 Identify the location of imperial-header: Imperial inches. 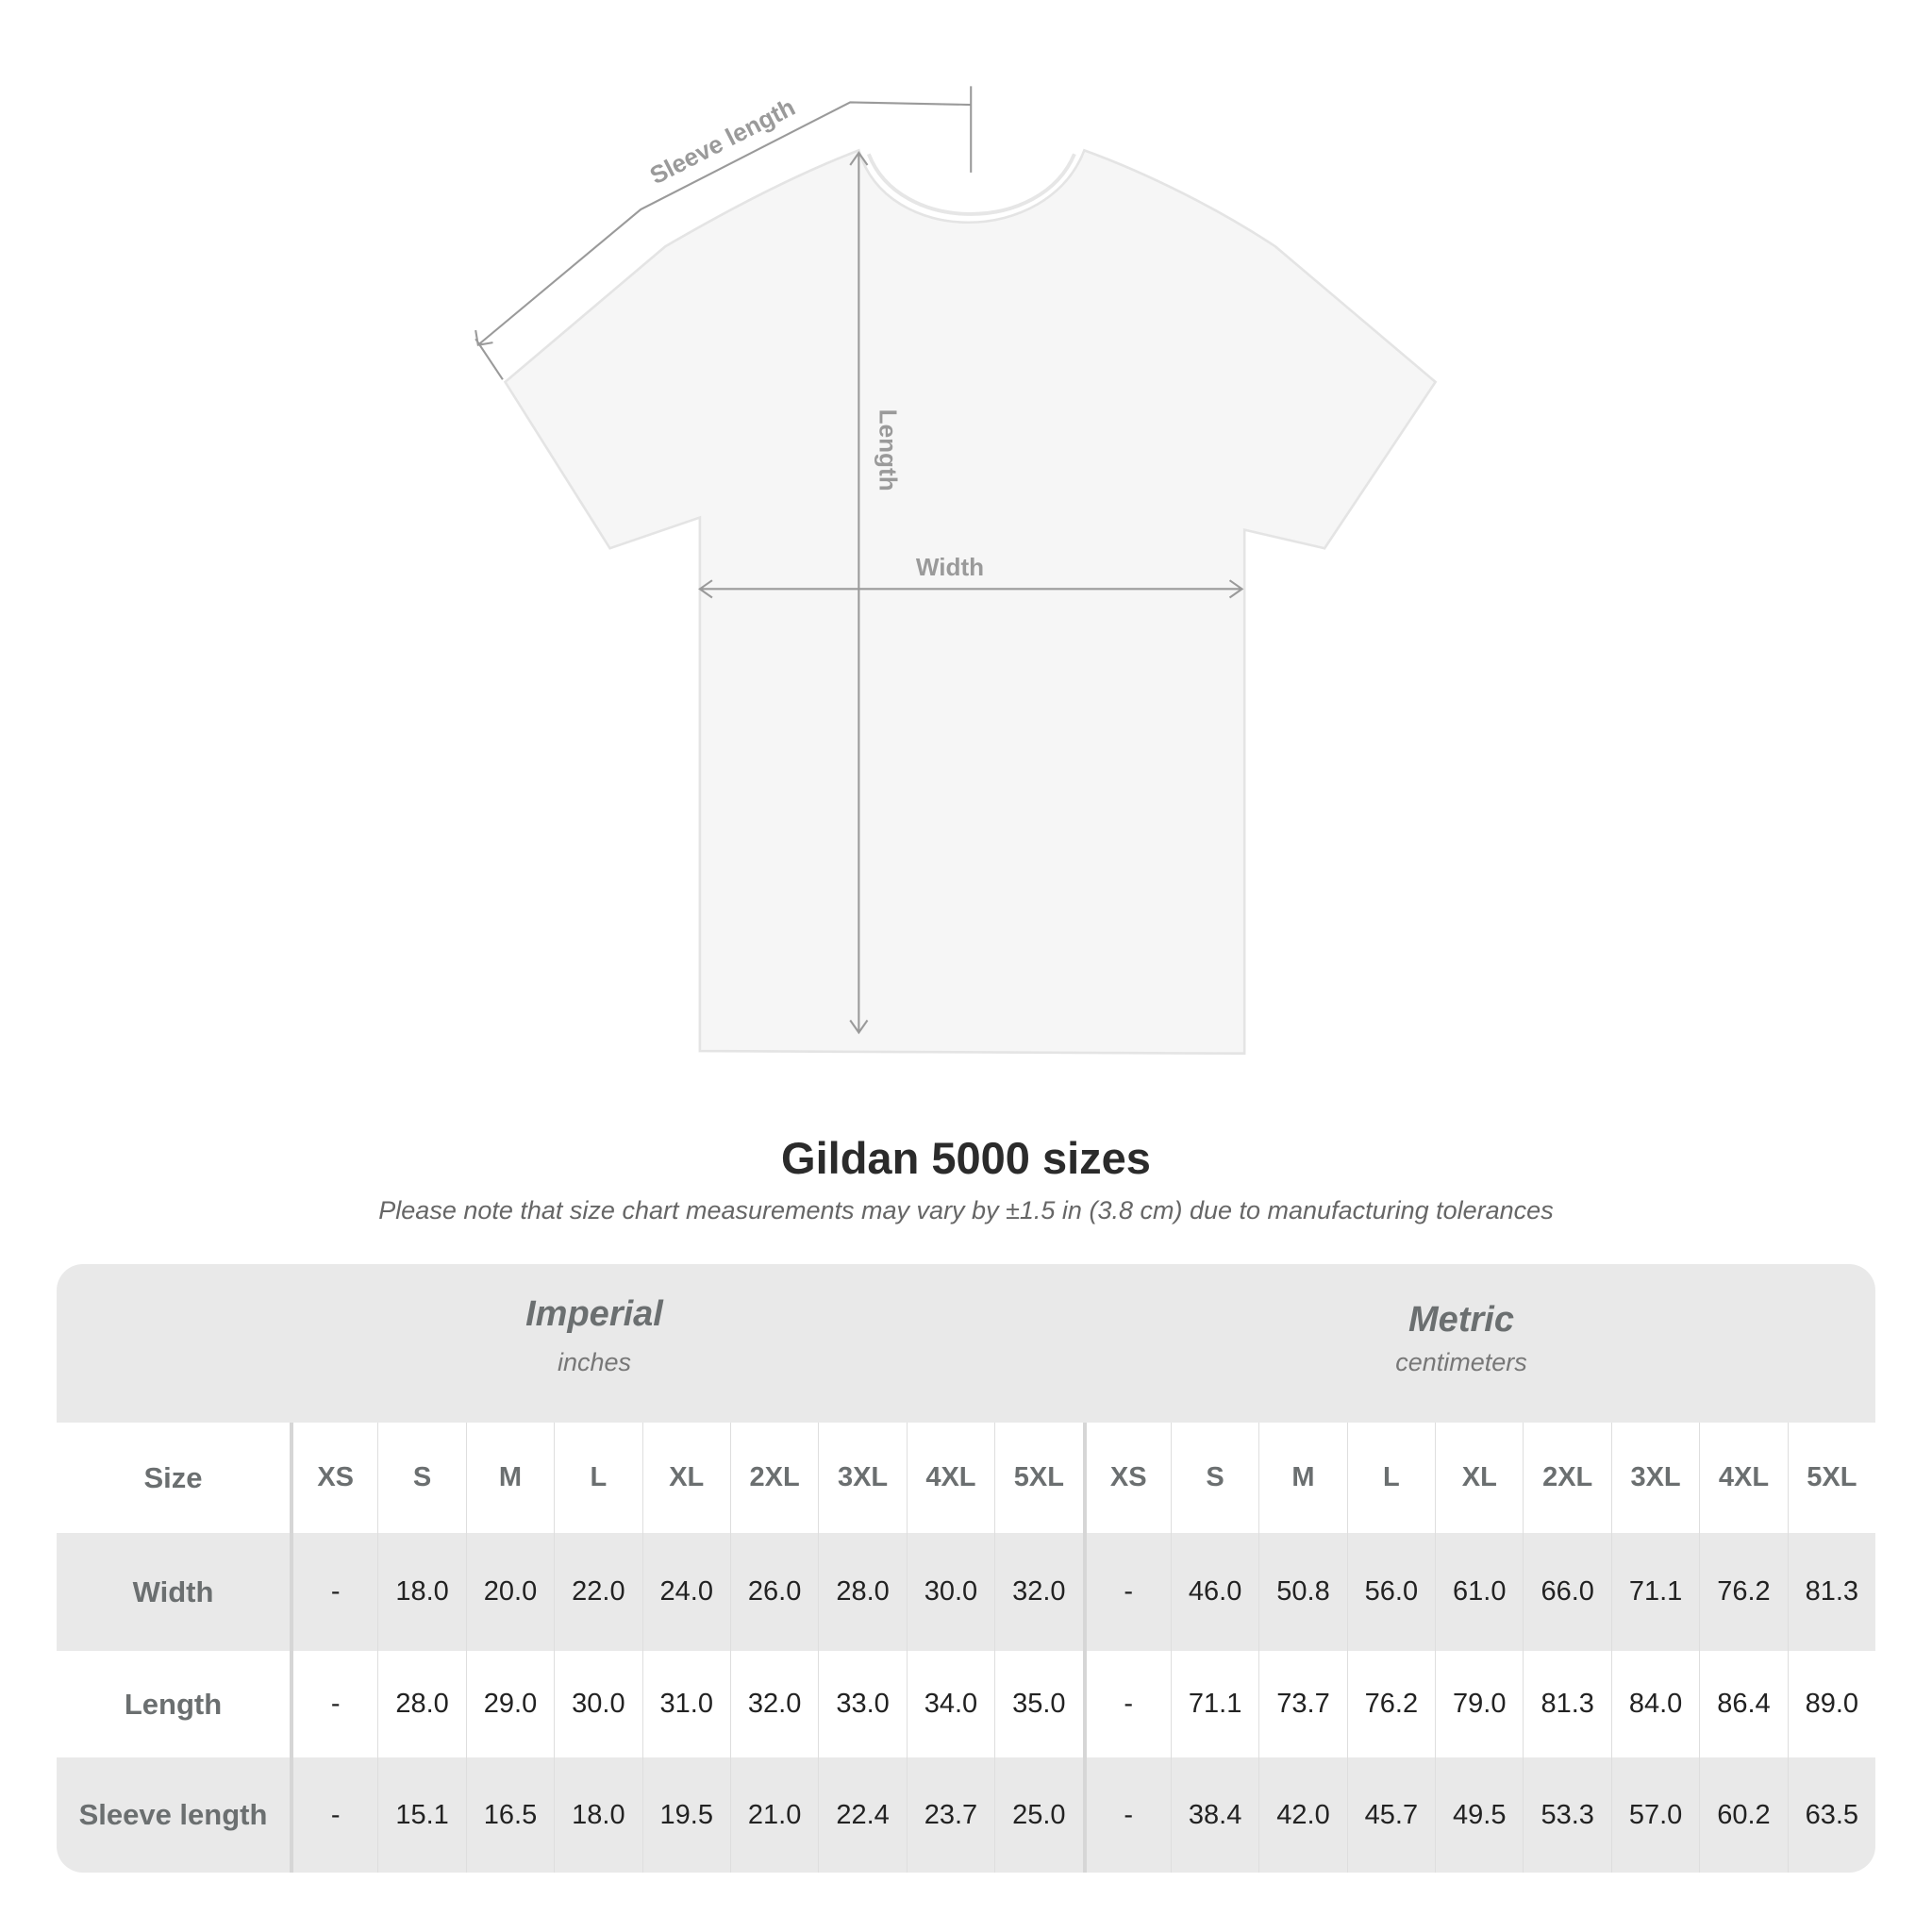
(594, 1336).